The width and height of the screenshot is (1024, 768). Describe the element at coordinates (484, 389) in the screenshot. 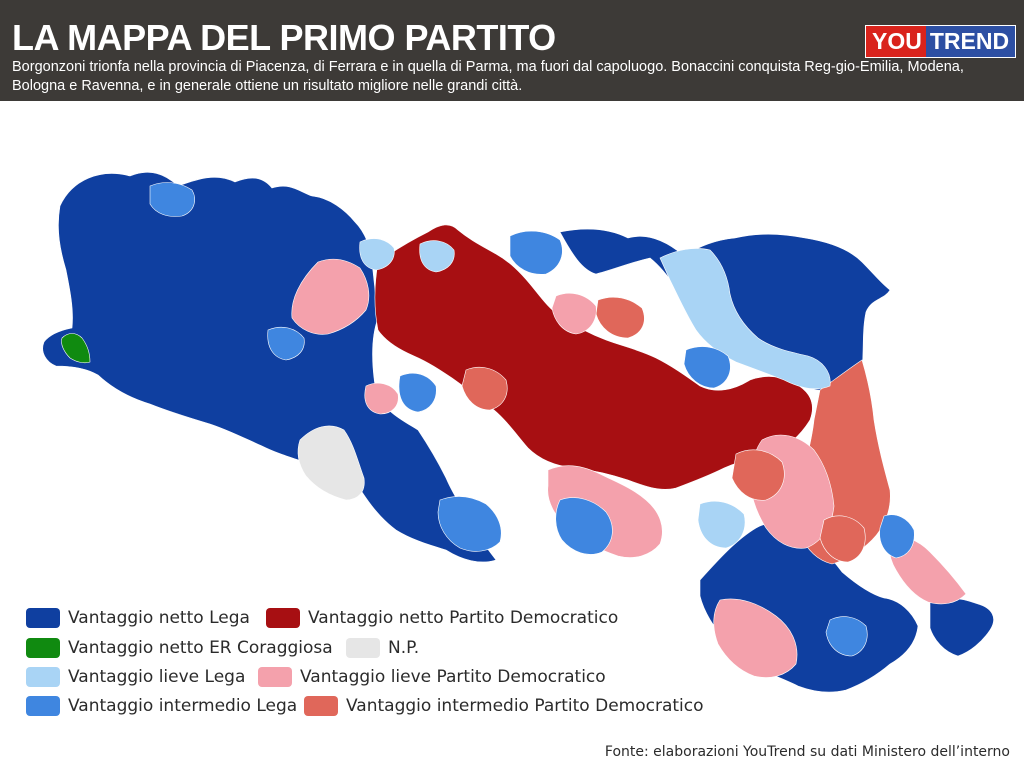

I see `region-bologna-pd-intermedio` at that location.